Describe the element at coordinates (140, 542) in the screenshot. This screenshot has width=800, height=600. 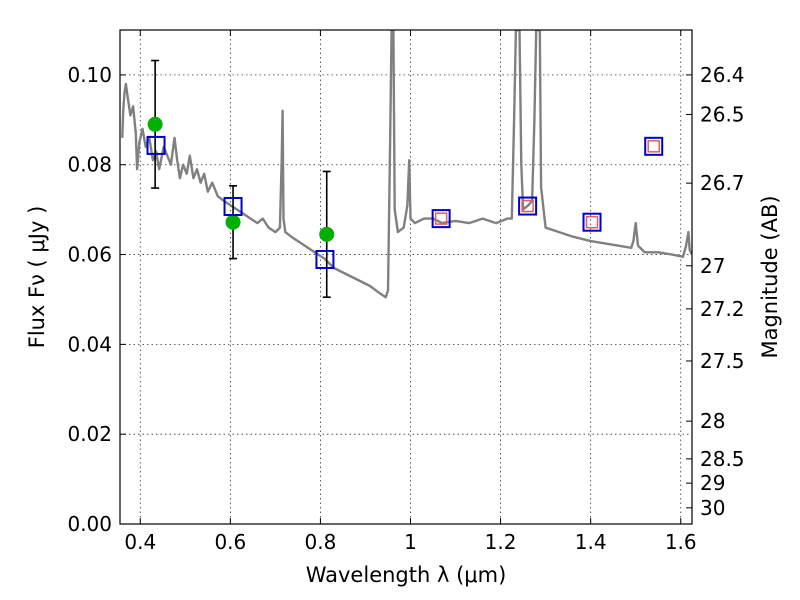
I see `x-tick-label: 0.4` at that location.